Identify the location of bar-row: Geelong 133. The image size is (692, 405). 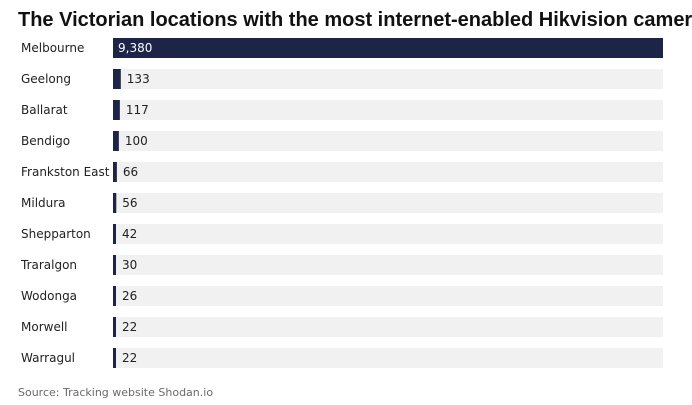
(342, 79).